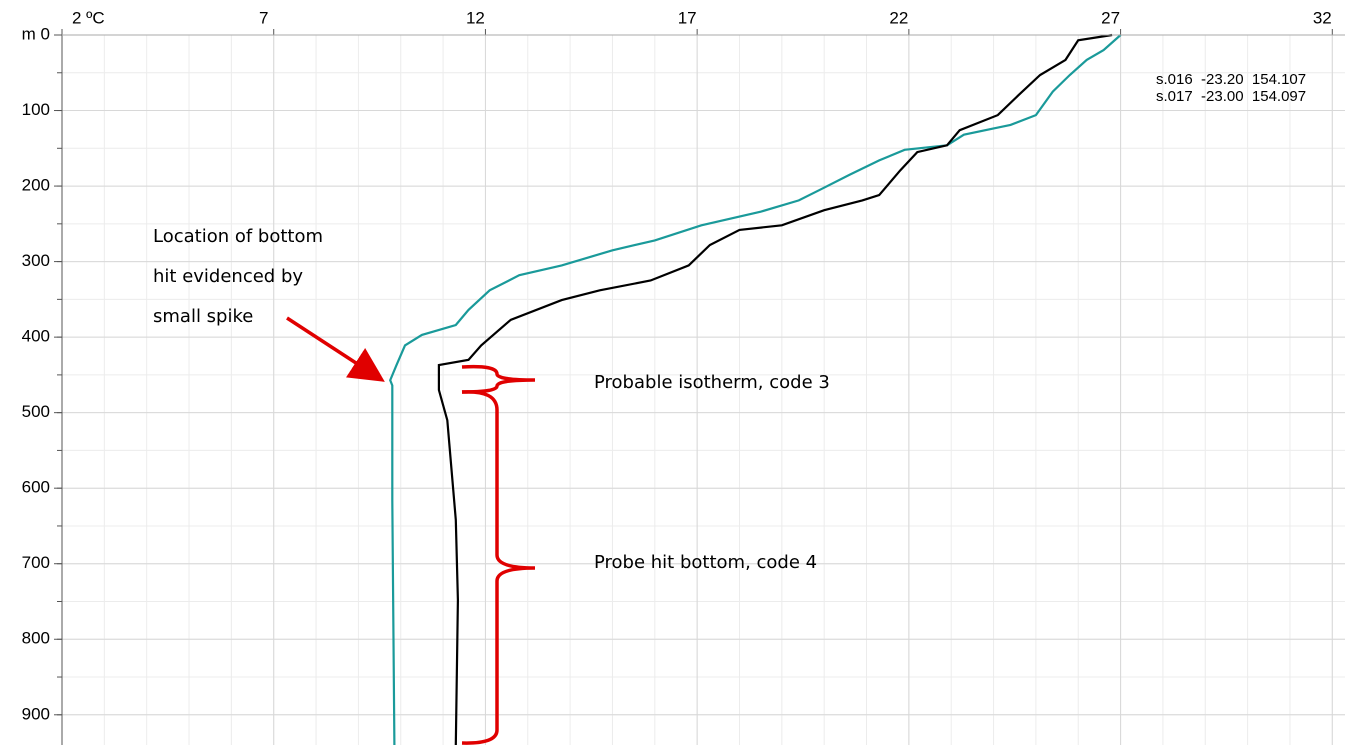 The height and width of the screenshot is (752, 1358). I want to click on legend-entry: s.017 -23.00 154.097, so click(1231, 96).